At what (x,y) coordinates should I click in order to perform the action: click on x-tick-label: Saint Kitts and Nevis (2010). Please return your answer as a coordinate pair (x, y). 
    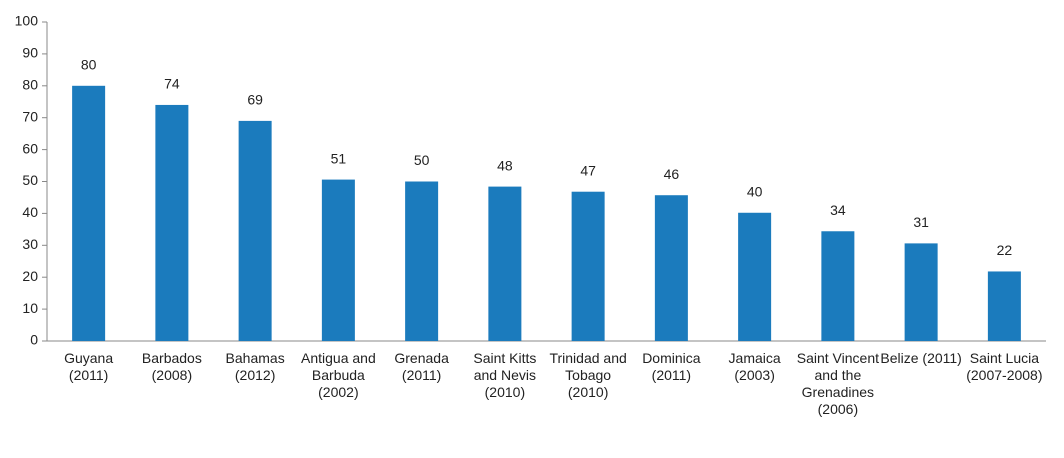
    Looking at the image, I should click on (505, 375).